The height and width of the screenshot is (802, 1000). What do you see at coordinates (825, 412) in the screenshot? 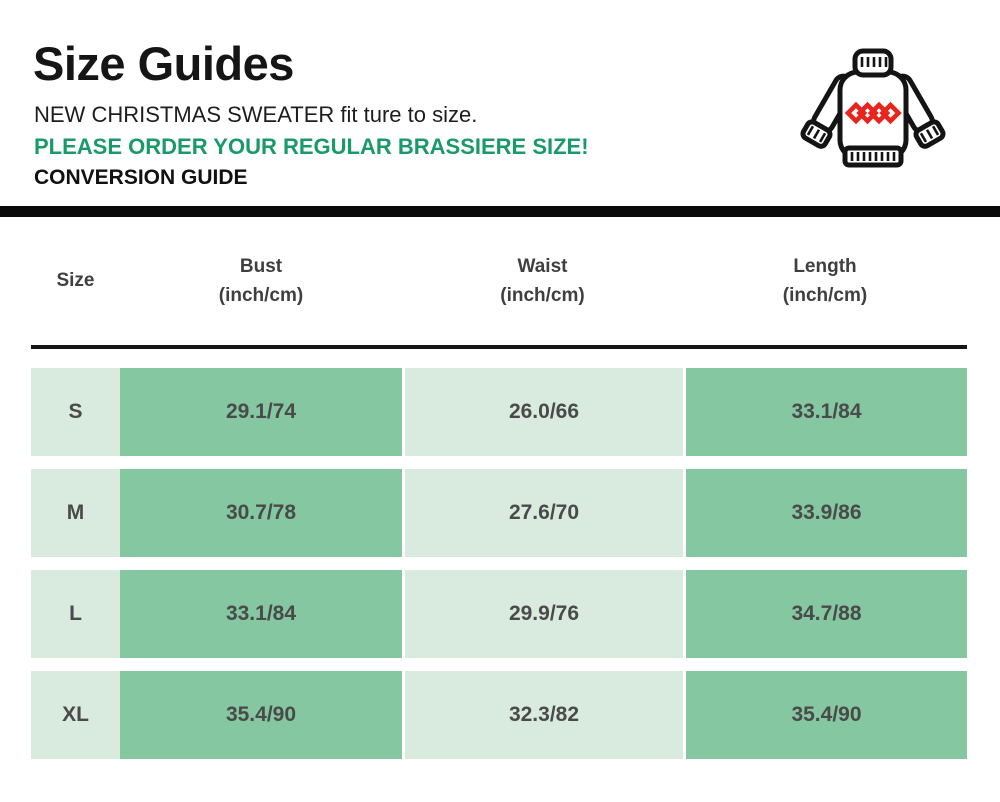
I see `length-cell: 33.1/84` at bounding box center [825, 412].